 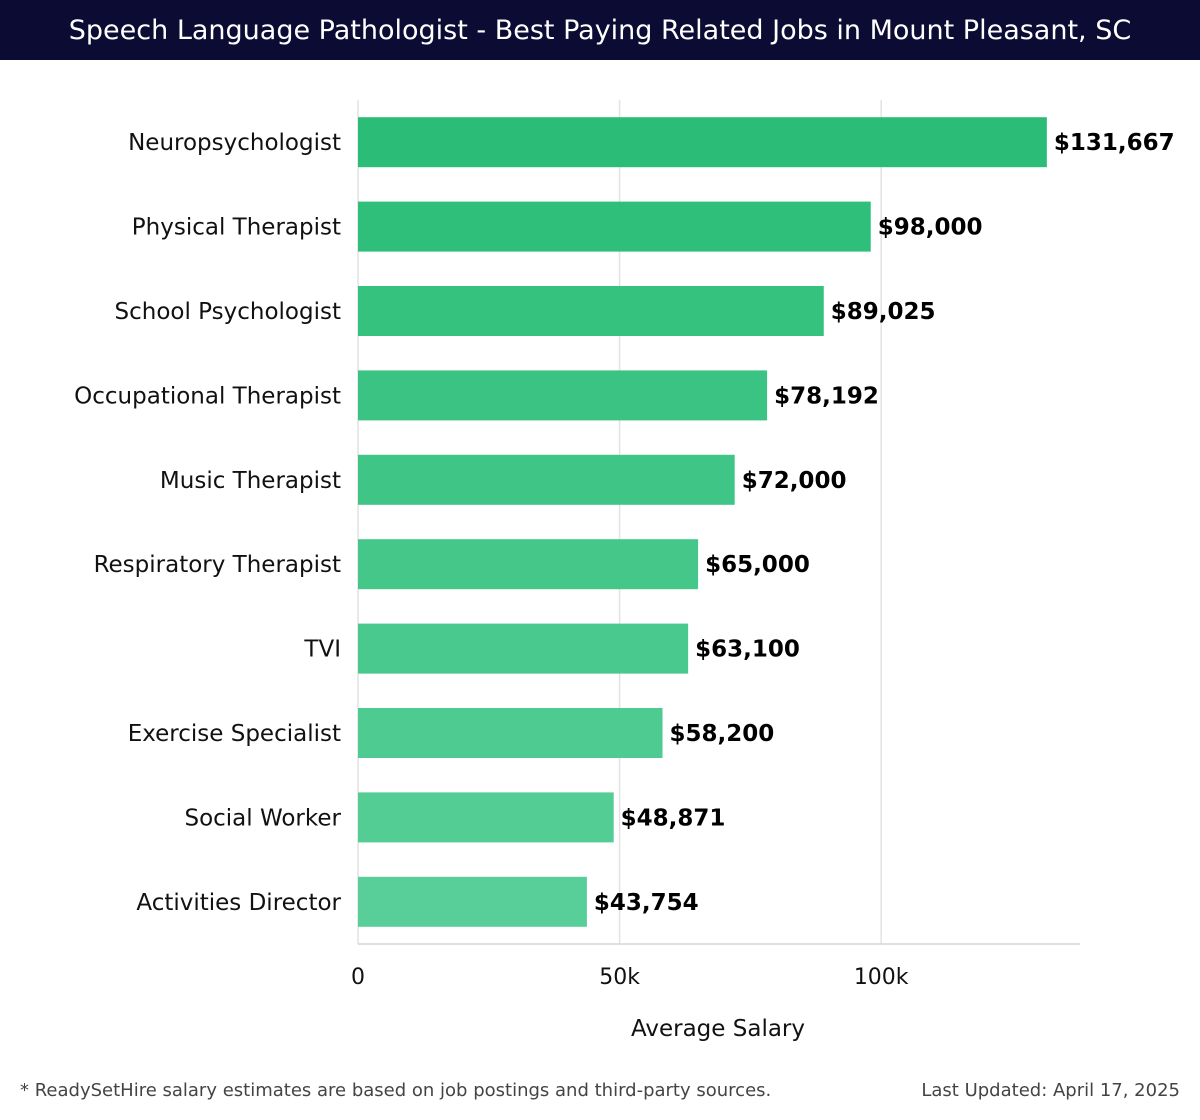 What do you see at coordinates (646, 903) in the screenshot?
I see `value-label: $43,754` at bounding box center [646, 903].